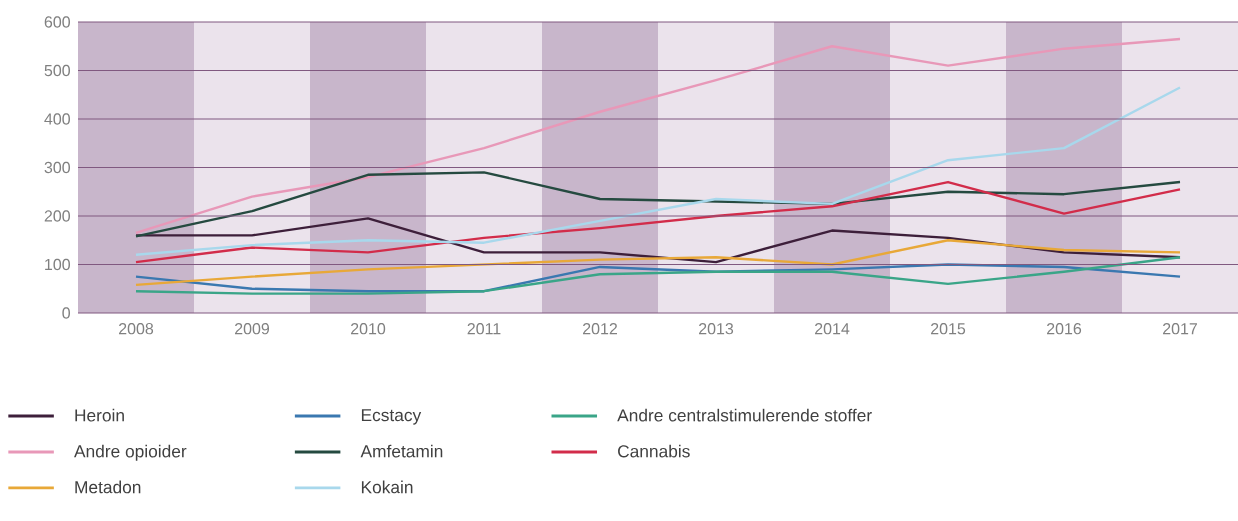  Describe the element at coordinates (108, 487) in the screenshot. I see `legend-label: Metadon` at that location.